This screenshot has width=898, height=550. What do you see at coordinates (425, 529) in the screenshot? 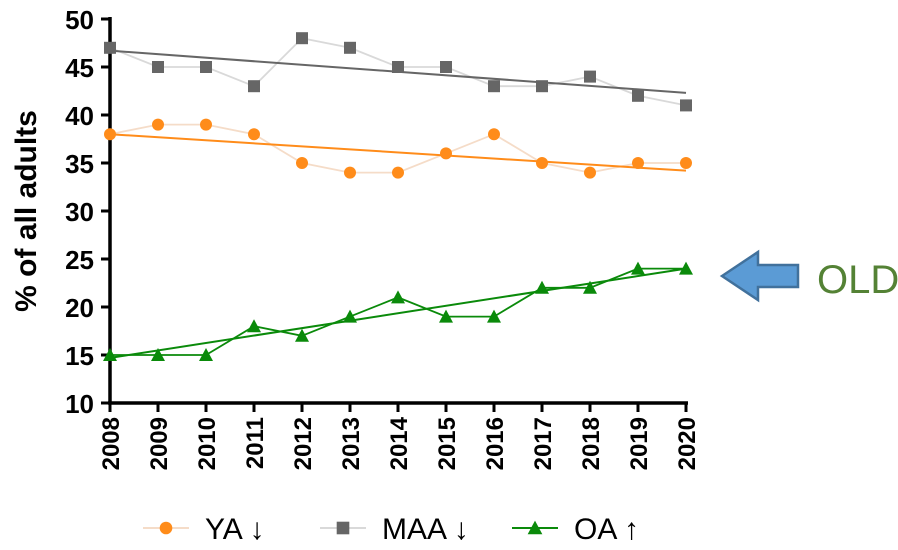
I see `legend-label-maa: MAA ↓` at bounding box center [425, 529].